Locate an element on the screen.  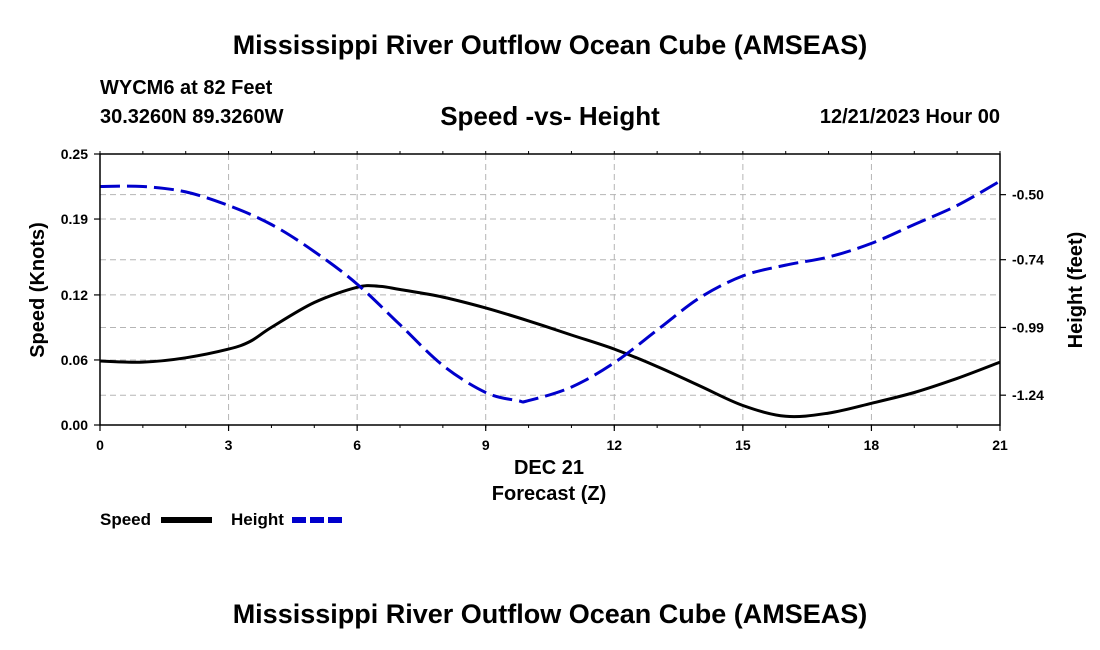
x-tick-label: 15 is located at coordinates (743, 445).